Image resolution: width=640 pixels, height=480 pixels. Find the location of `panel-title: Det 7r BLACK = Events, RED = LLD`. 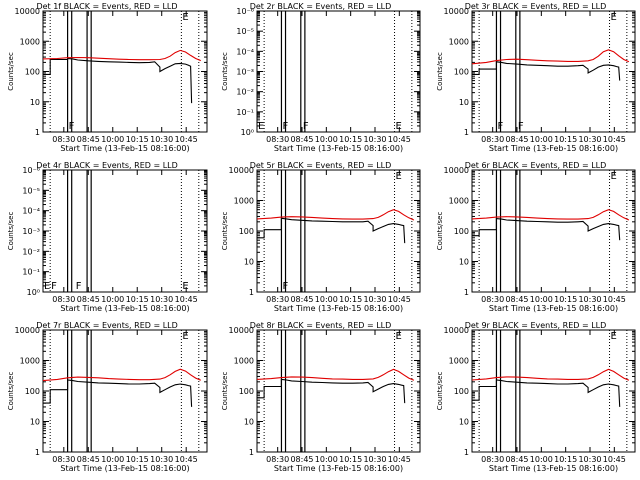

panel-title: Det 7r BLACK = Events, RED = LLD is located at coordinates (107, 325).